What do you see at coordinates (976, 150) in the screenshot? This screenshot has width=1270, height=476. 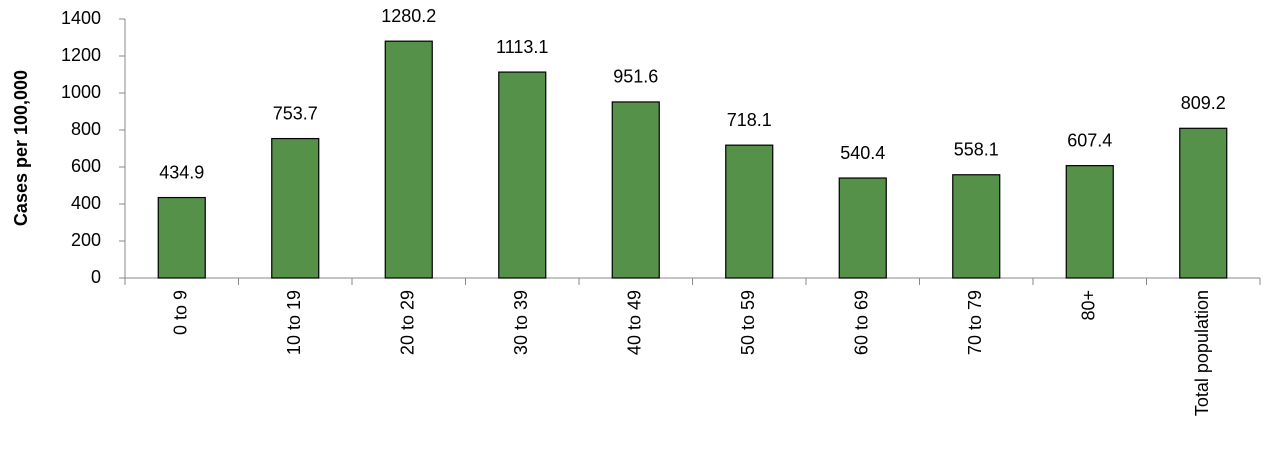 I see `value-label: 558.1` at bounding box center [976, 150].